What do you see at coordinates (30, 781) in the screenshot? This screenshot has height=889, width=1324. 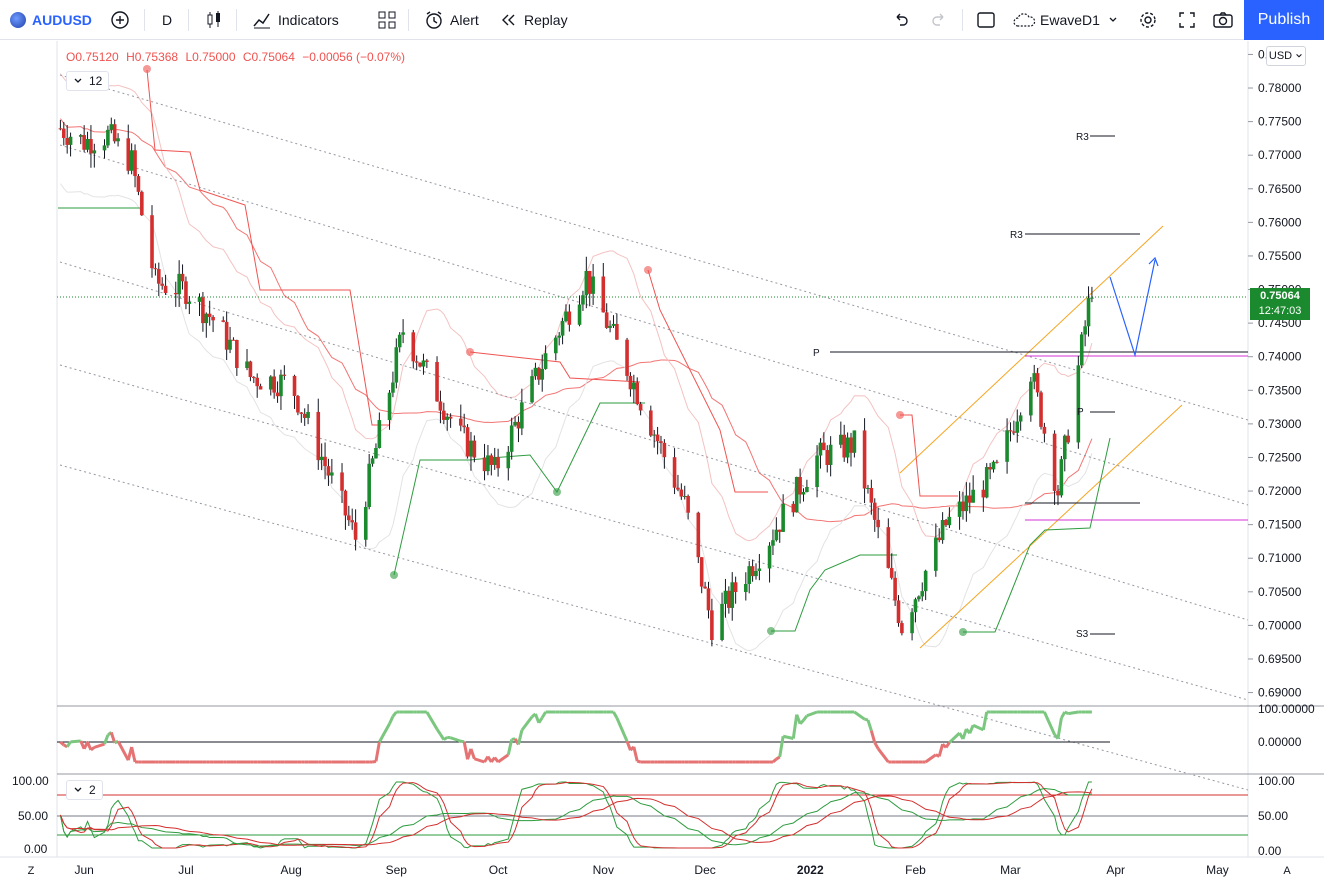 I see `osc2-left-tick: 100.00` at bounding box center [30, 781].